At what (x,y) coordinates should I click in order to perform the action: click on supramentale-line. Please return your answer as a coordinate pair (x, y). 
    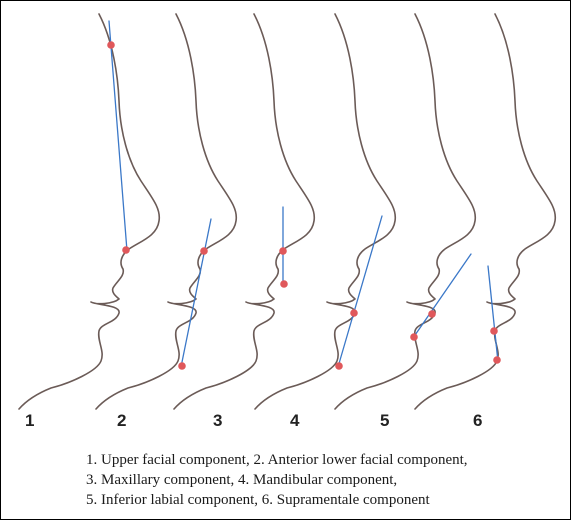
    Looking at the image, I should click on (493, 314).